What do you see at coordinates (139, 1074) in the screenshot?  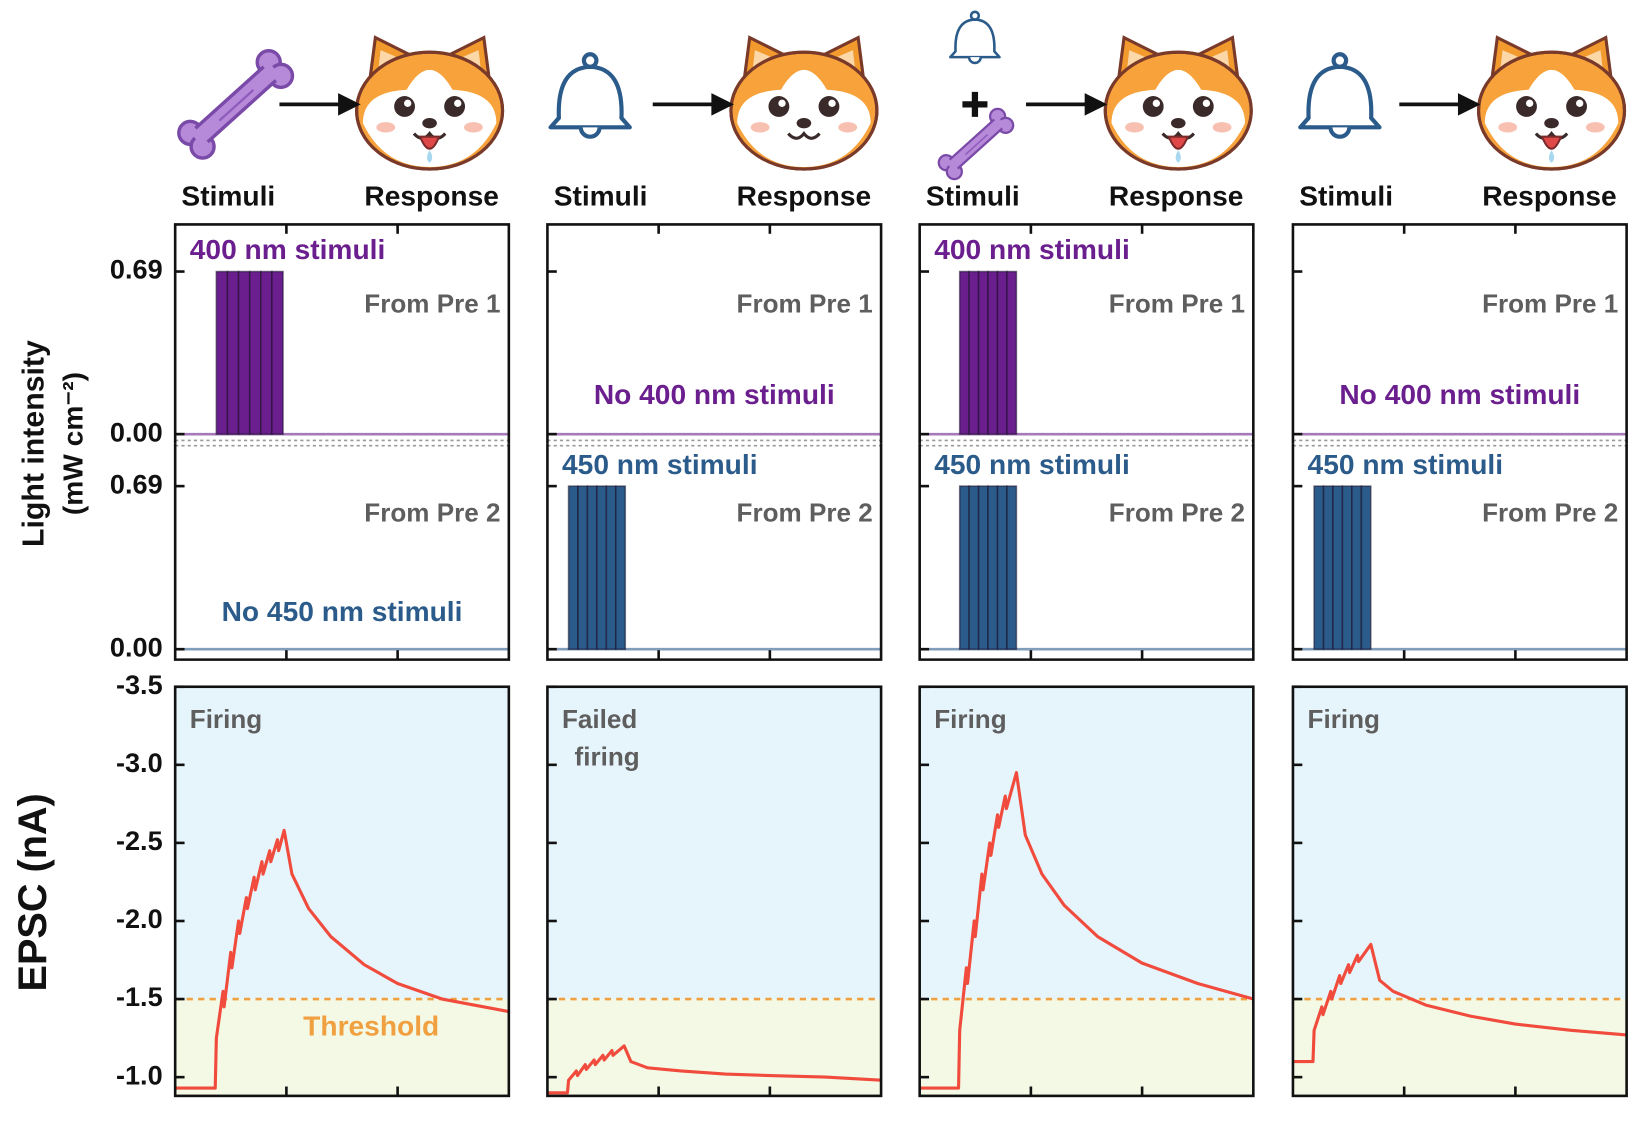 I see `y-tick-label: -1.0` at bounding box center [139, 1074].